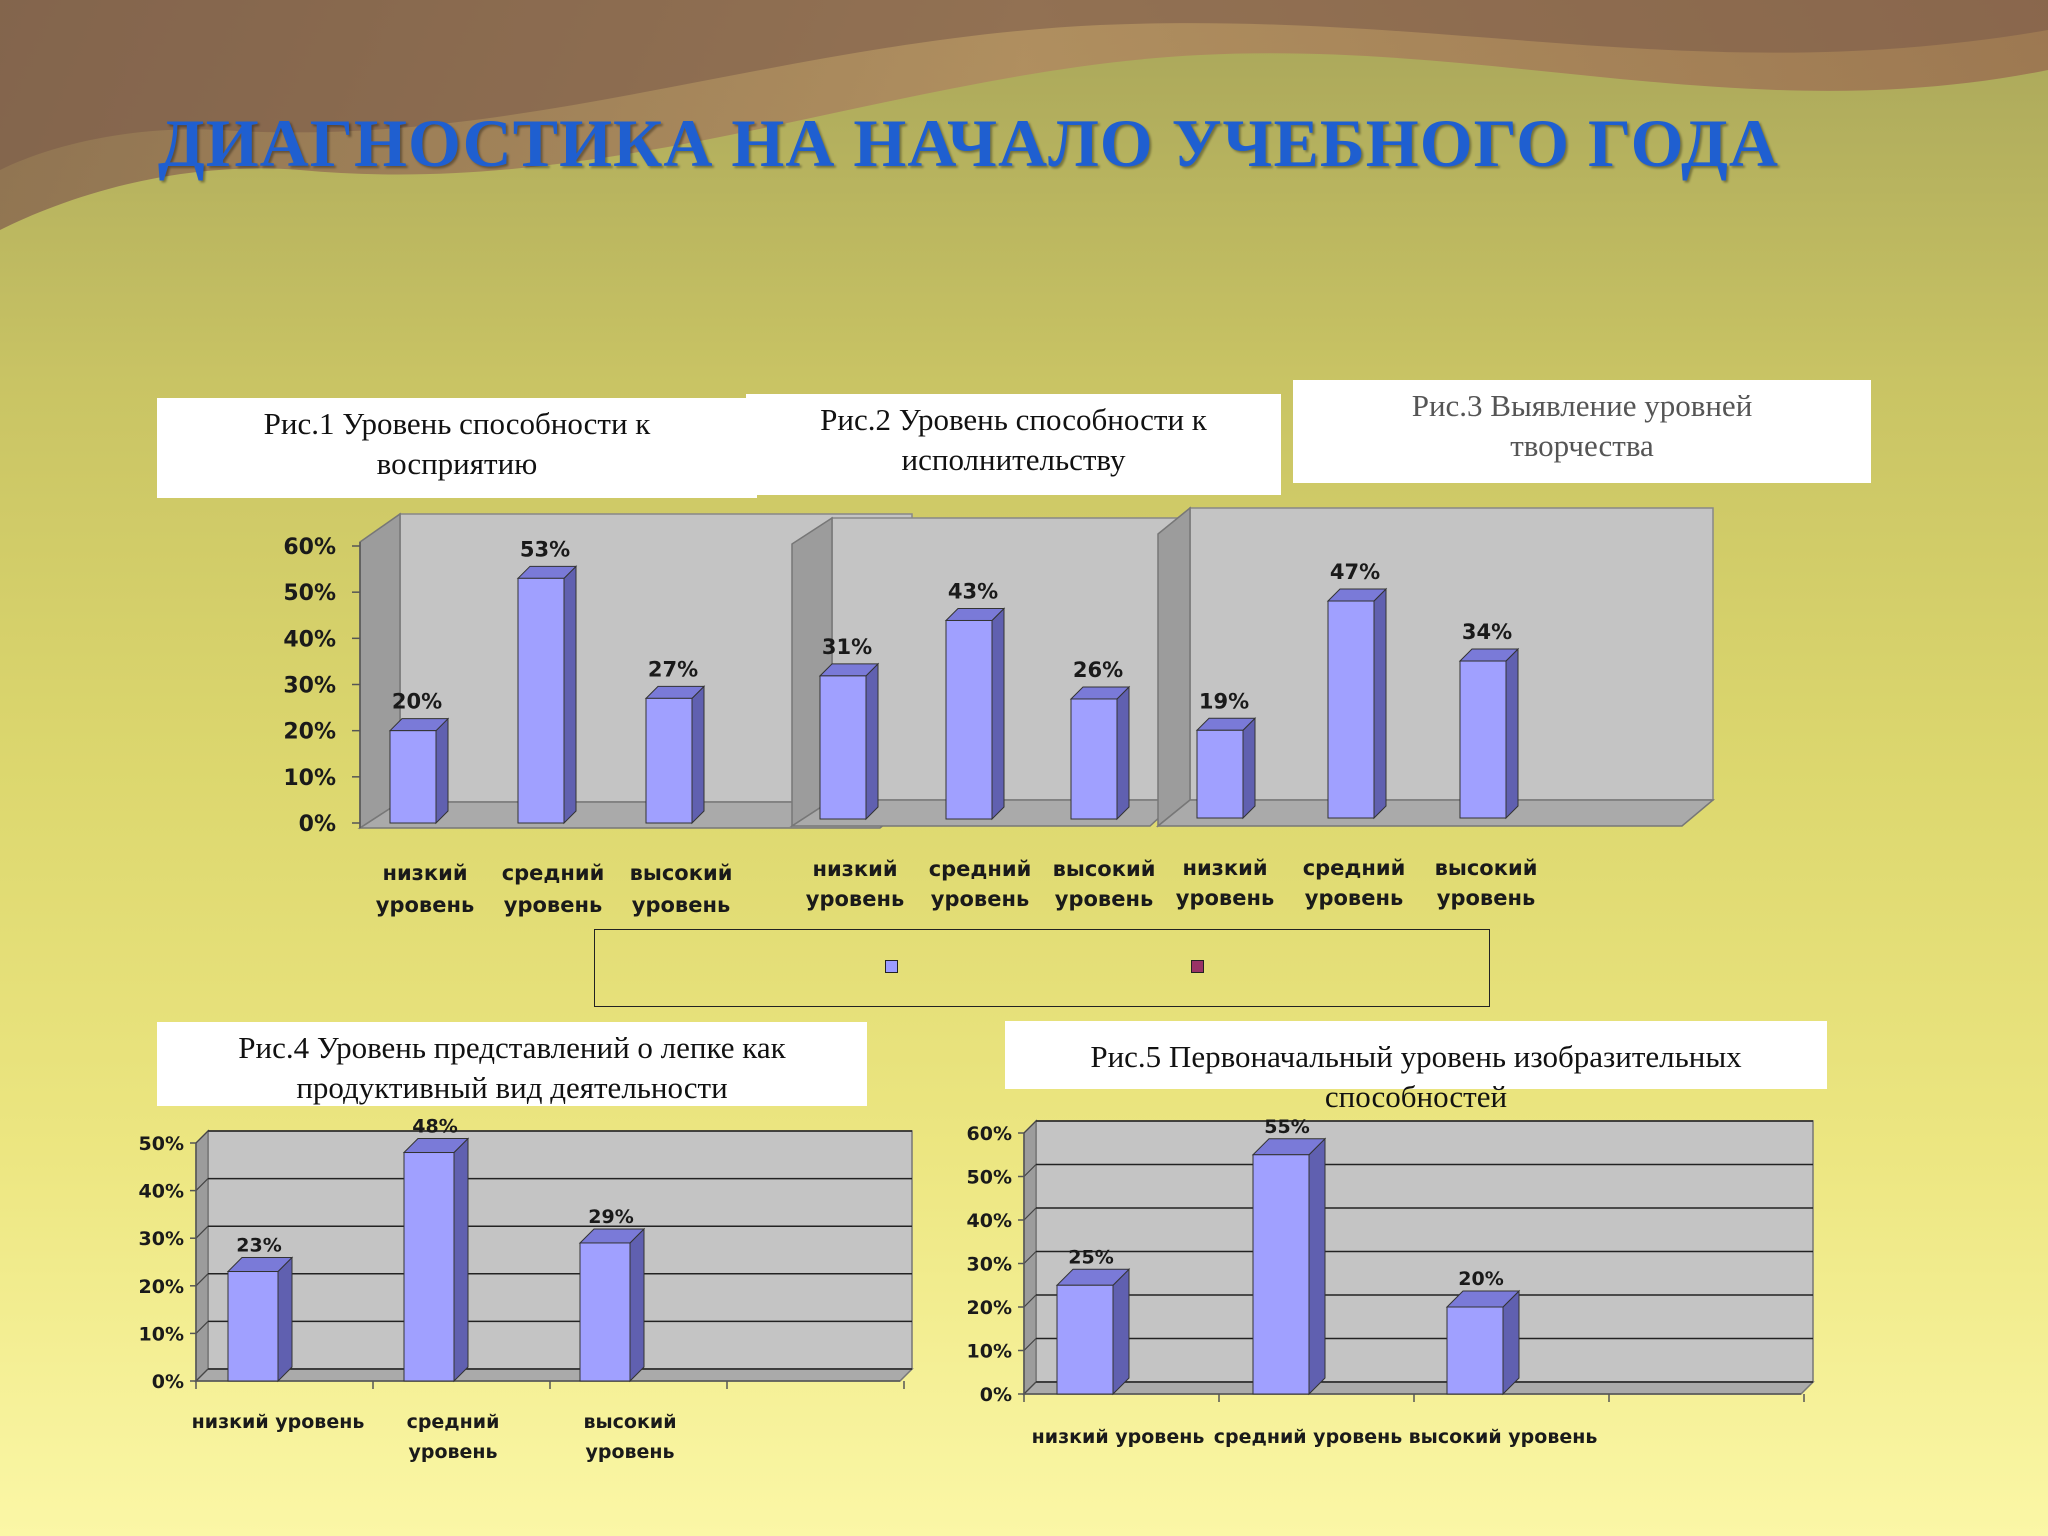 The width and height of the screenshot is (2048, 1536). Describe the element at coordinates (309, 686) in the screenshot. I see `fig1-ytick-label: 30%` at that location.